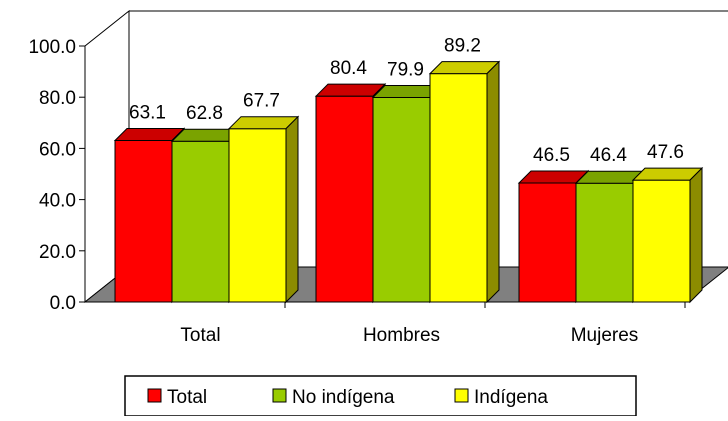  Describe the element at coordinates (204, 113) in the screenshot. I see `data-label: 62.8` at that location.